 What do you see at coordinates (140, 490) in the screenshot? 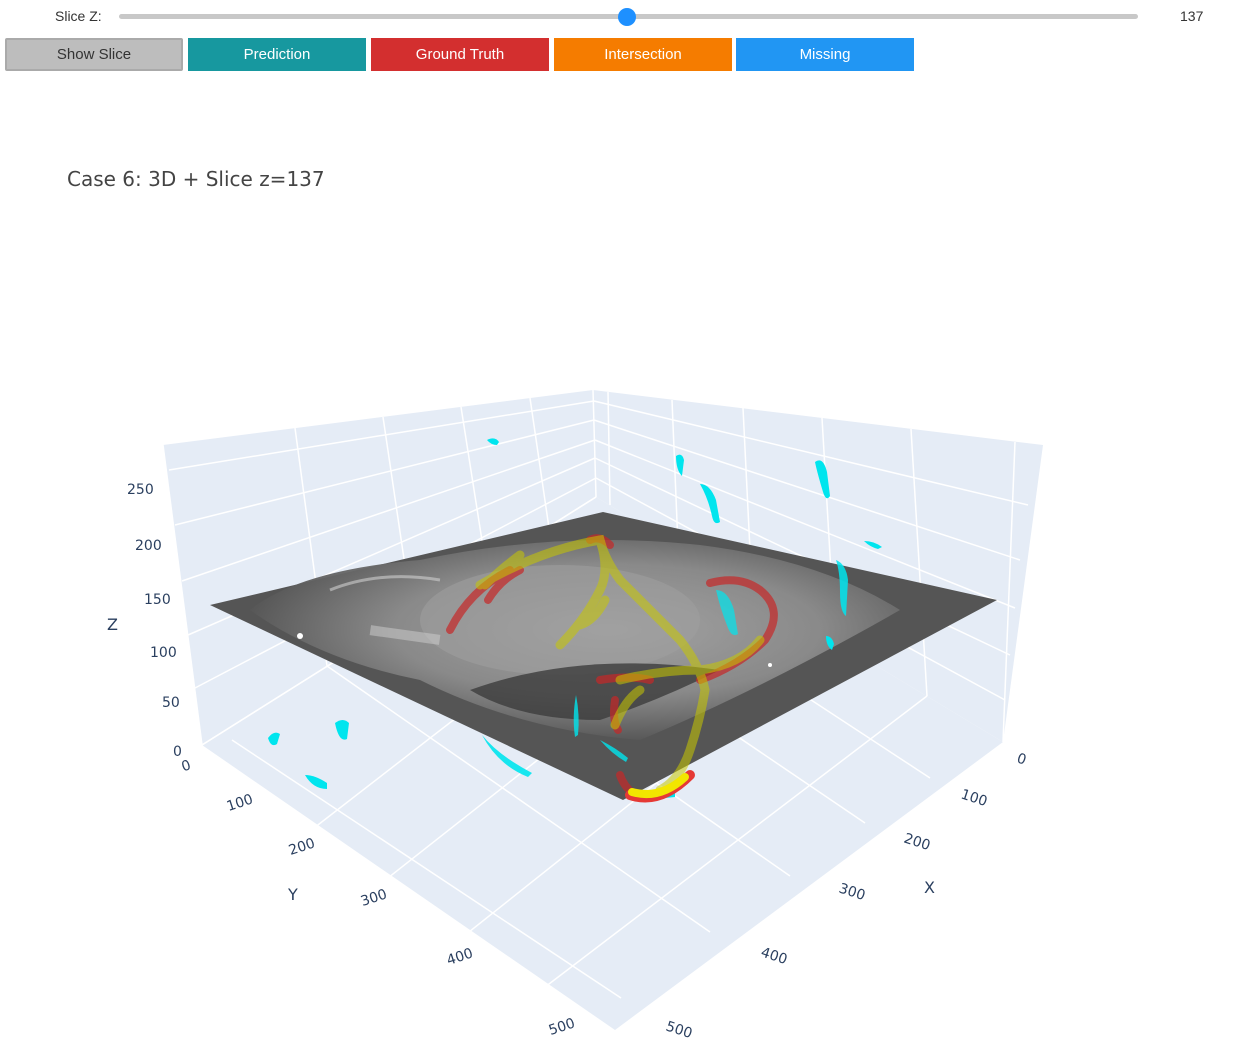
I see `z-tick: 250` at bounding box center [140, 490].